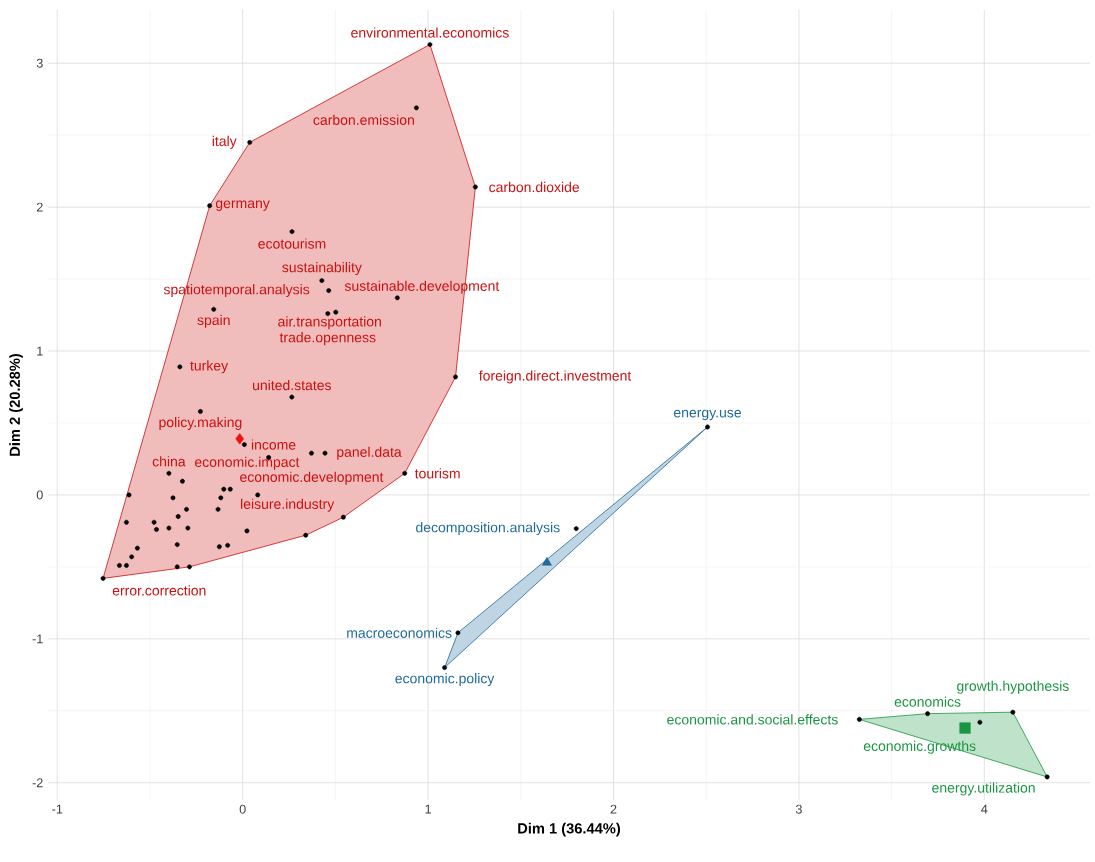 The width and height of the screenshot is (1095, 862). What do you see at coordinates (292, 385) in the screenshot?
I see `annotation: united.states` at bounding box center [292, 385].